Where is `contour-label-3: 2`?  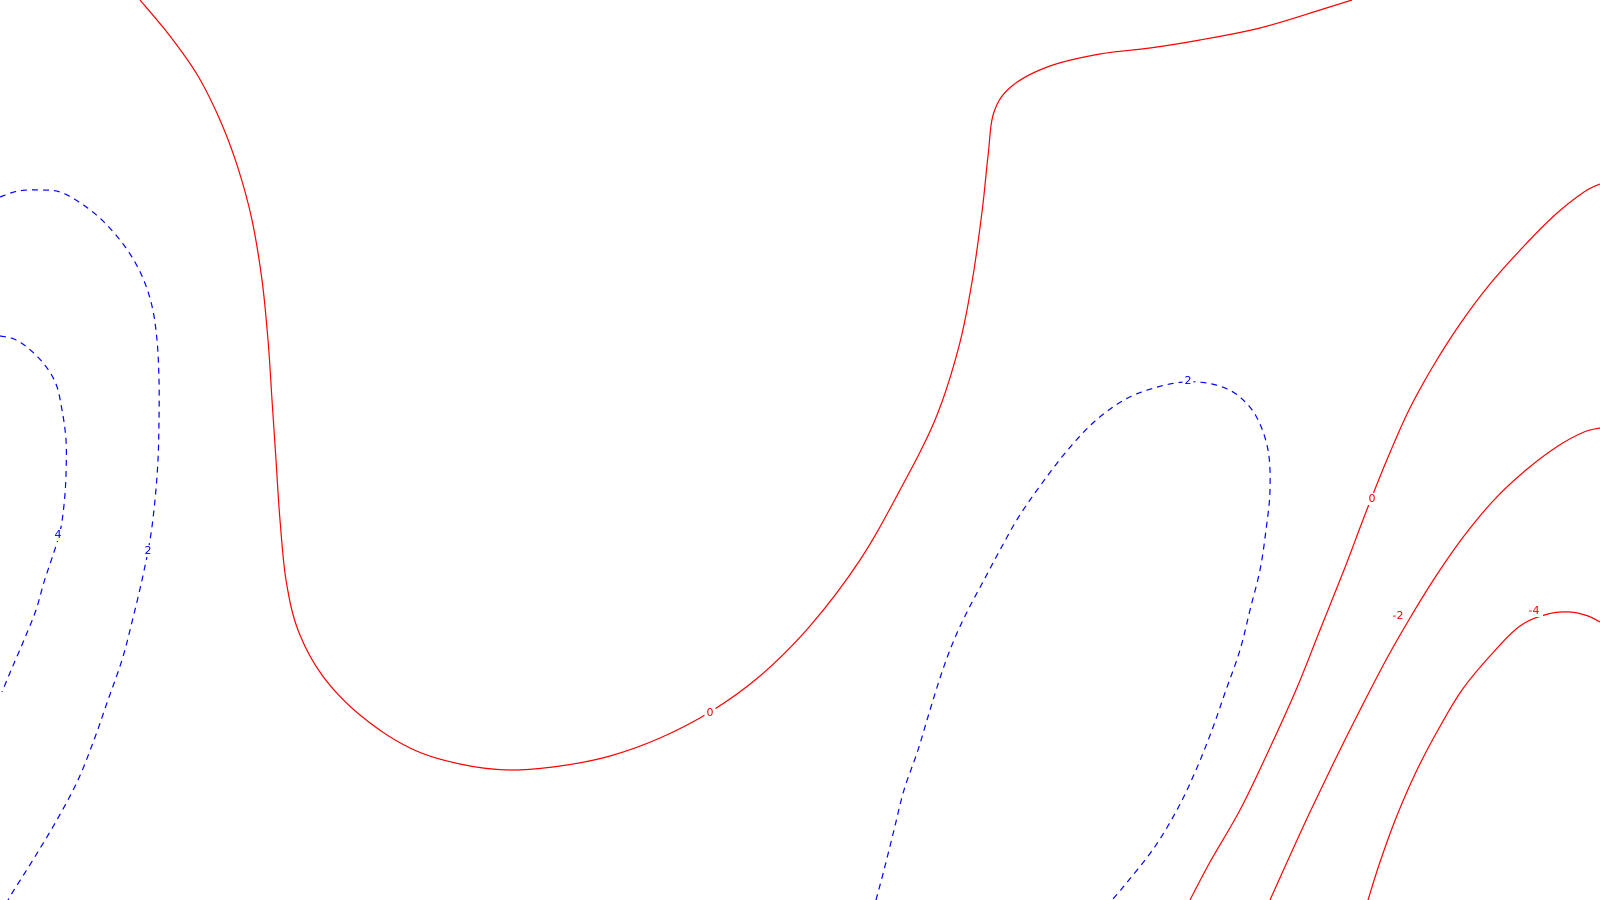
contour-label-3: 2 is located at coordinates (1188, 380).